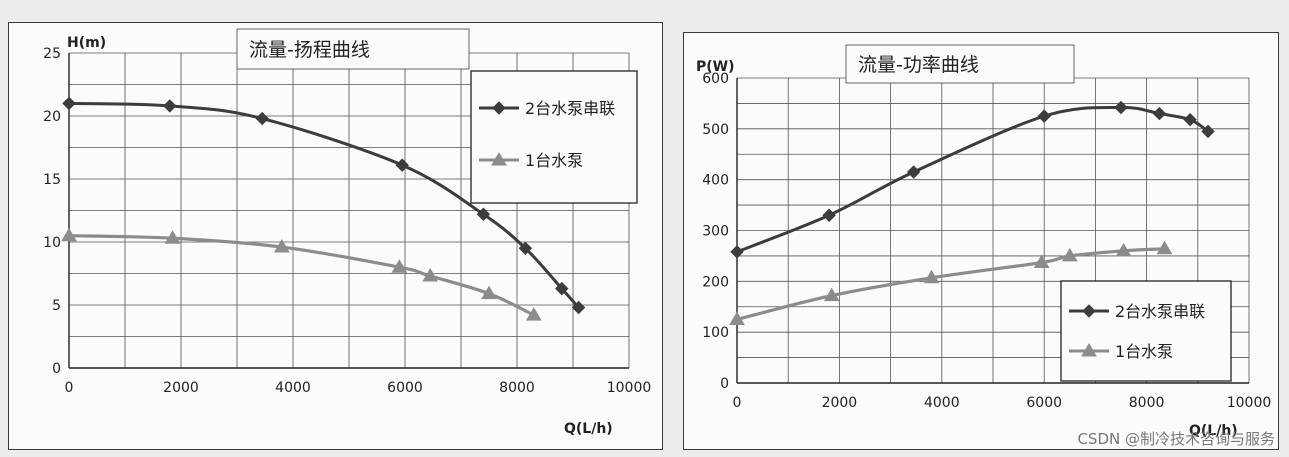  I want to click on chart-title: 流量-功率曲线, so click(918, 65).